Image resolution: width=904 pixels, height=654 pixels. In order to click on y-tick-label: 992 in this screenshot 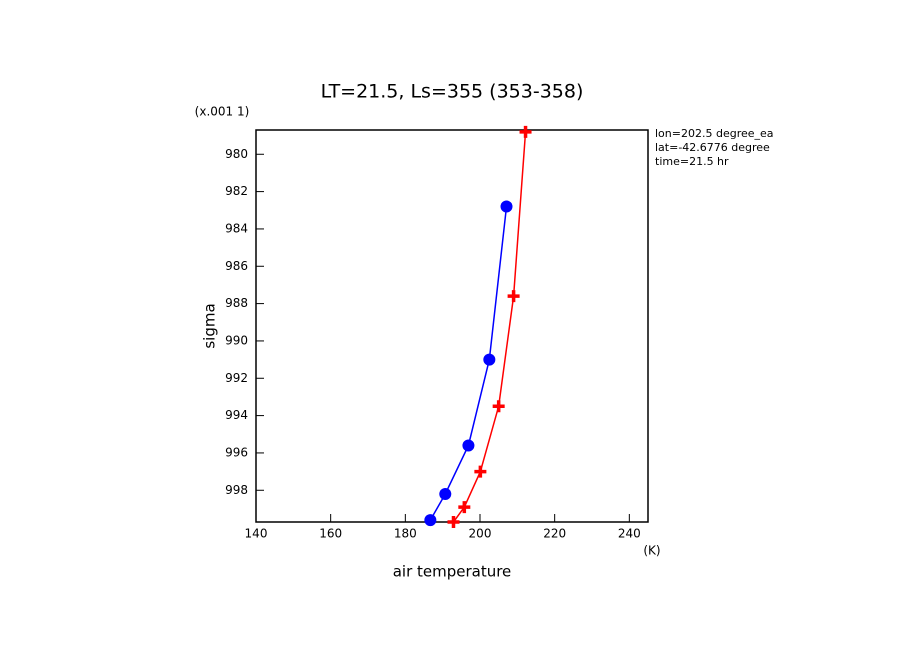, I will do `click(236, 378)`.